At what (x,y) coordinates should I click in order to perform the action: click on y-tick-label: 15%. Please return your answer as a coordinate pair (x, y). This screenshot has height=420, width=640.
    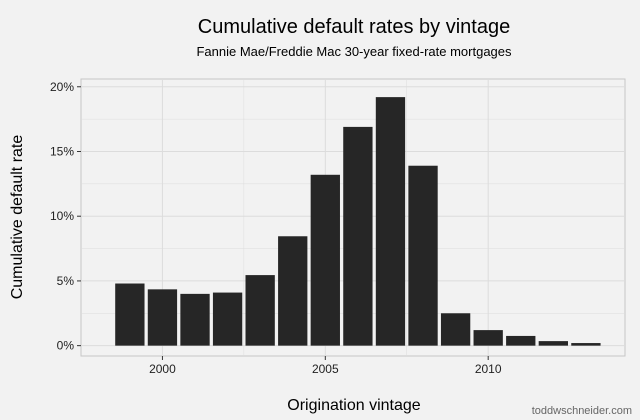
    Looking at the image, I should click on (62, 151).